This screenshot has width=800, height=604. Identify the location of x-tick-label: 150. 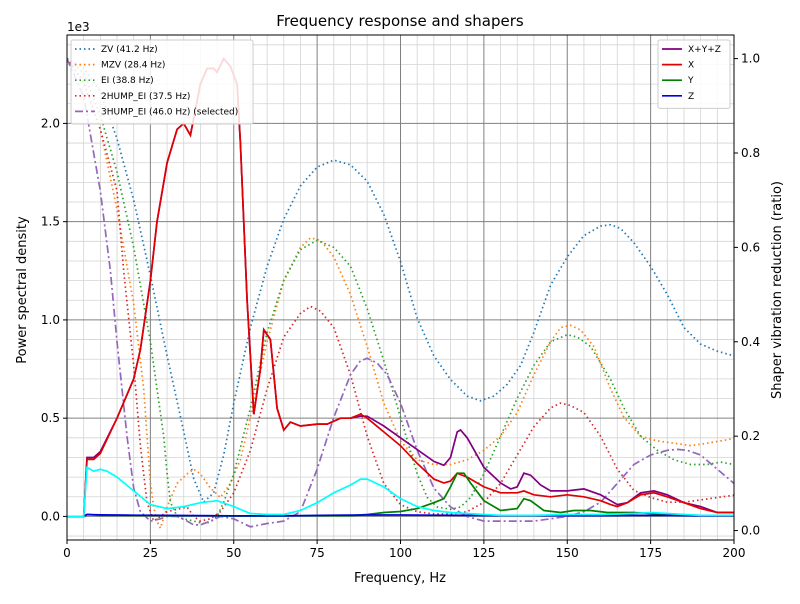
(567, 553).